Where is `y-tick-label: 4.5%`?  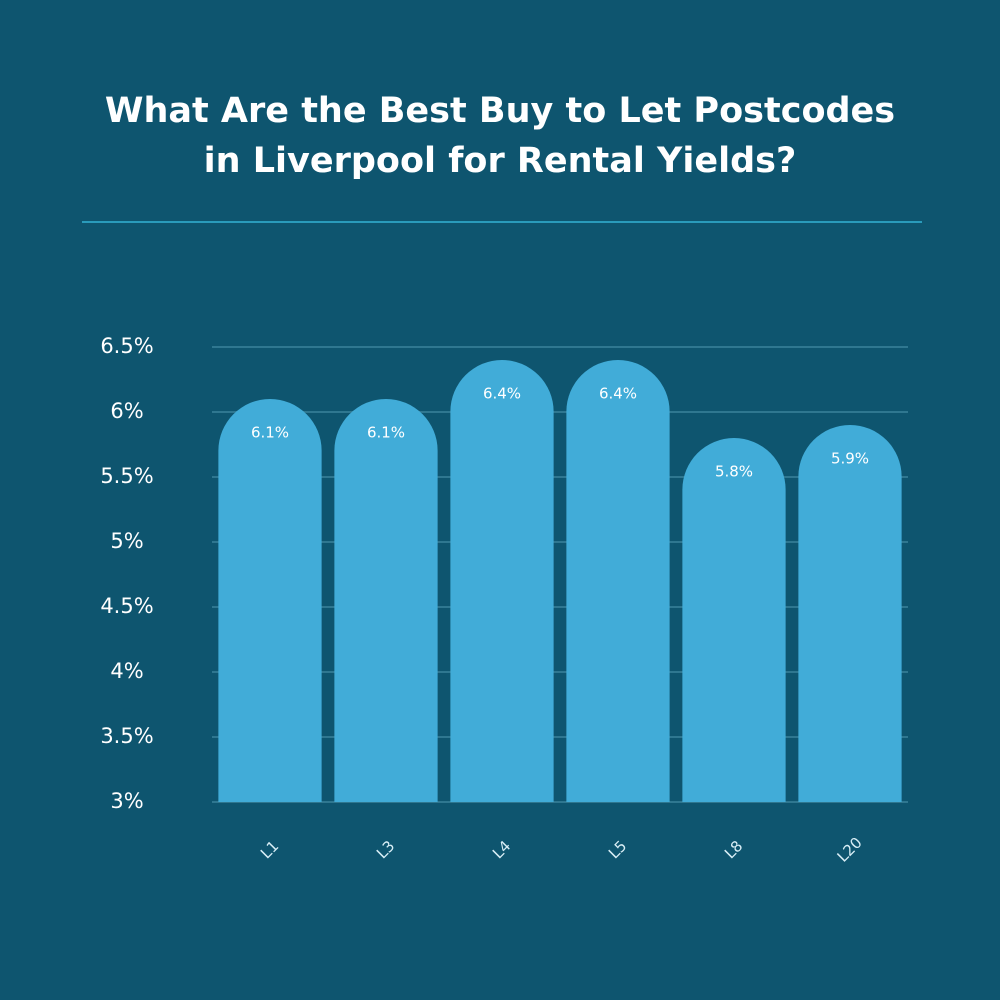 y-tick-label: 4.5% is located at coordinates (126, 606).